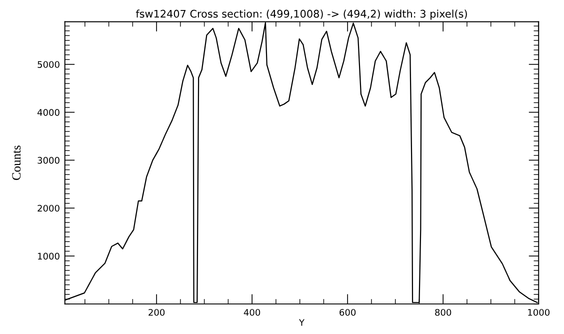 This screenshot has width=564, height=334. Describe the element at coordinates (301, 15) in the screenshot. I see `chart-title: fsw12407 Cross section: (499,1008) -> (494,2) width: 3 pixel(s)` at that location.